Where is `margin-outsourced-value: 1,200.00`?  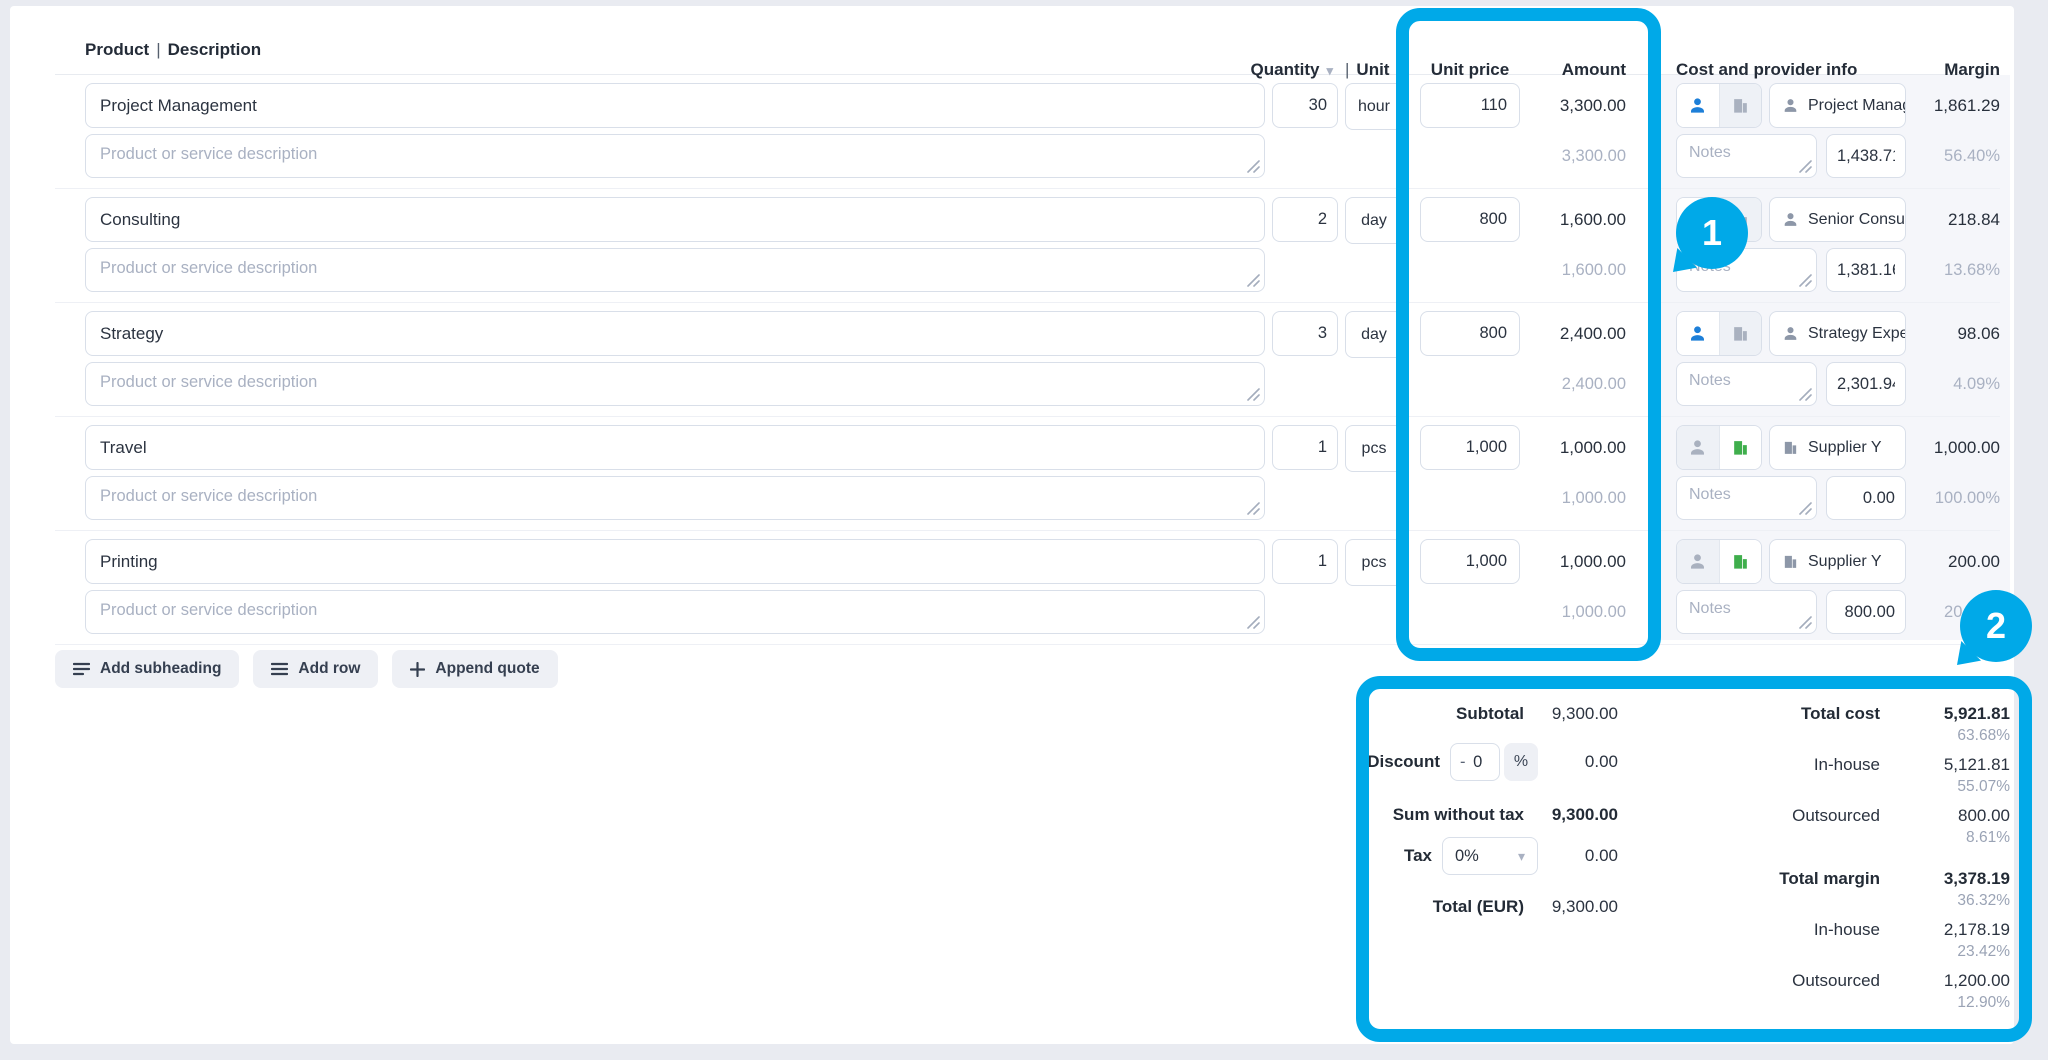 margin-outsourced-value: 1,200.00 is located at coordinates (1976, 980).